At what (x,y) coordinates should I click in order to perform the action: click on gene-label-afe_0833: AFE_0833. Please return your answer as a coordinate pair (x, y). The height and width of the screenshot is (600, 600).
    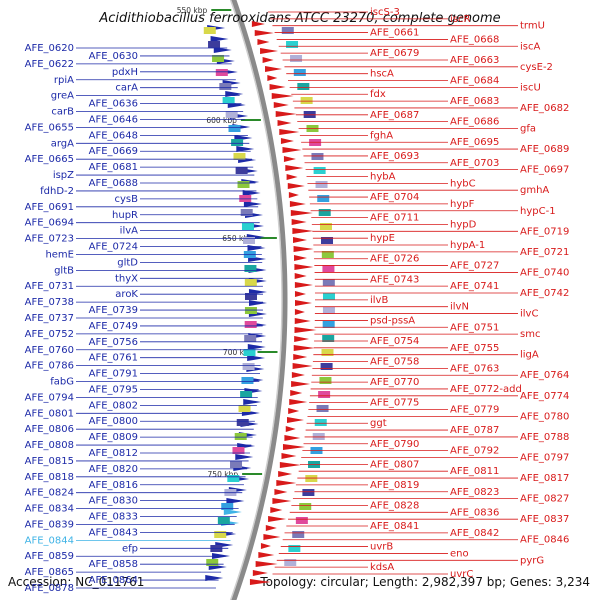
    Looking at the image, I should click on (113, 517).